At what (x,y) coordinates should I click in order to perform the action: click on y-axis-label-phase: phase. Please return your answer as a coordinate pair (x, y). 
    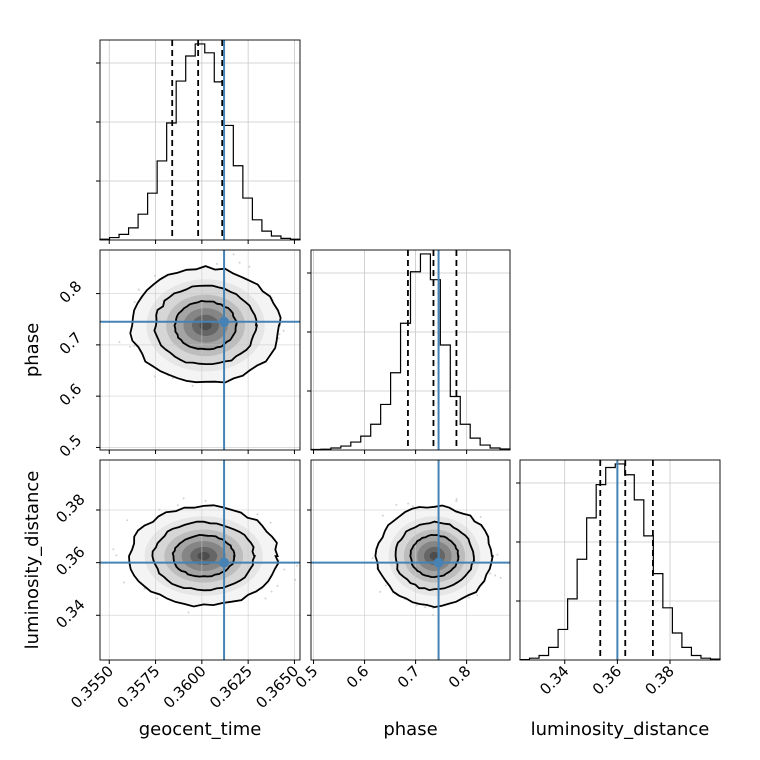
    Looking at the image, I should click on (32, 350).